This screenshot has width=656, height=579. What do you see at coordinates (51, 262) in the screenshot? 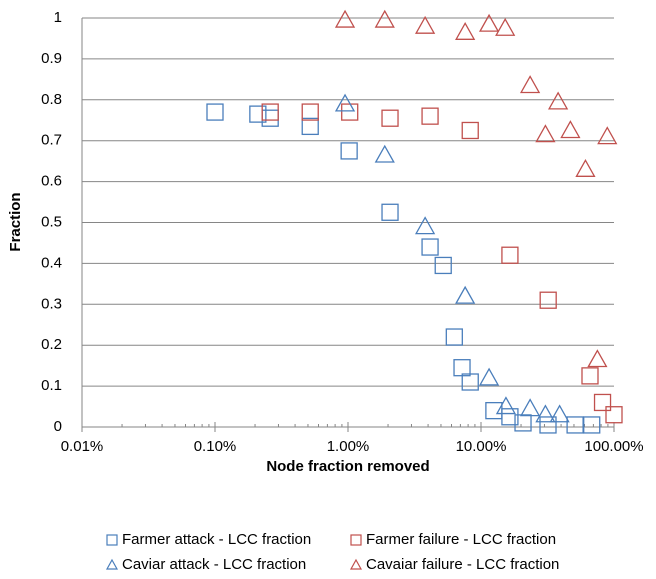
I see `y-tick-label: 0.4` at bounding box center [51, 262].